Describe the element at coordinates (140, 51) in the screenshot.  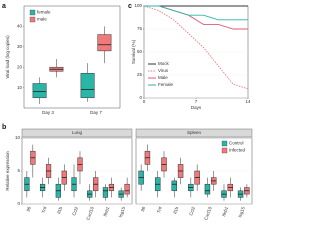
I see `y-tick-label: 50` at that location.